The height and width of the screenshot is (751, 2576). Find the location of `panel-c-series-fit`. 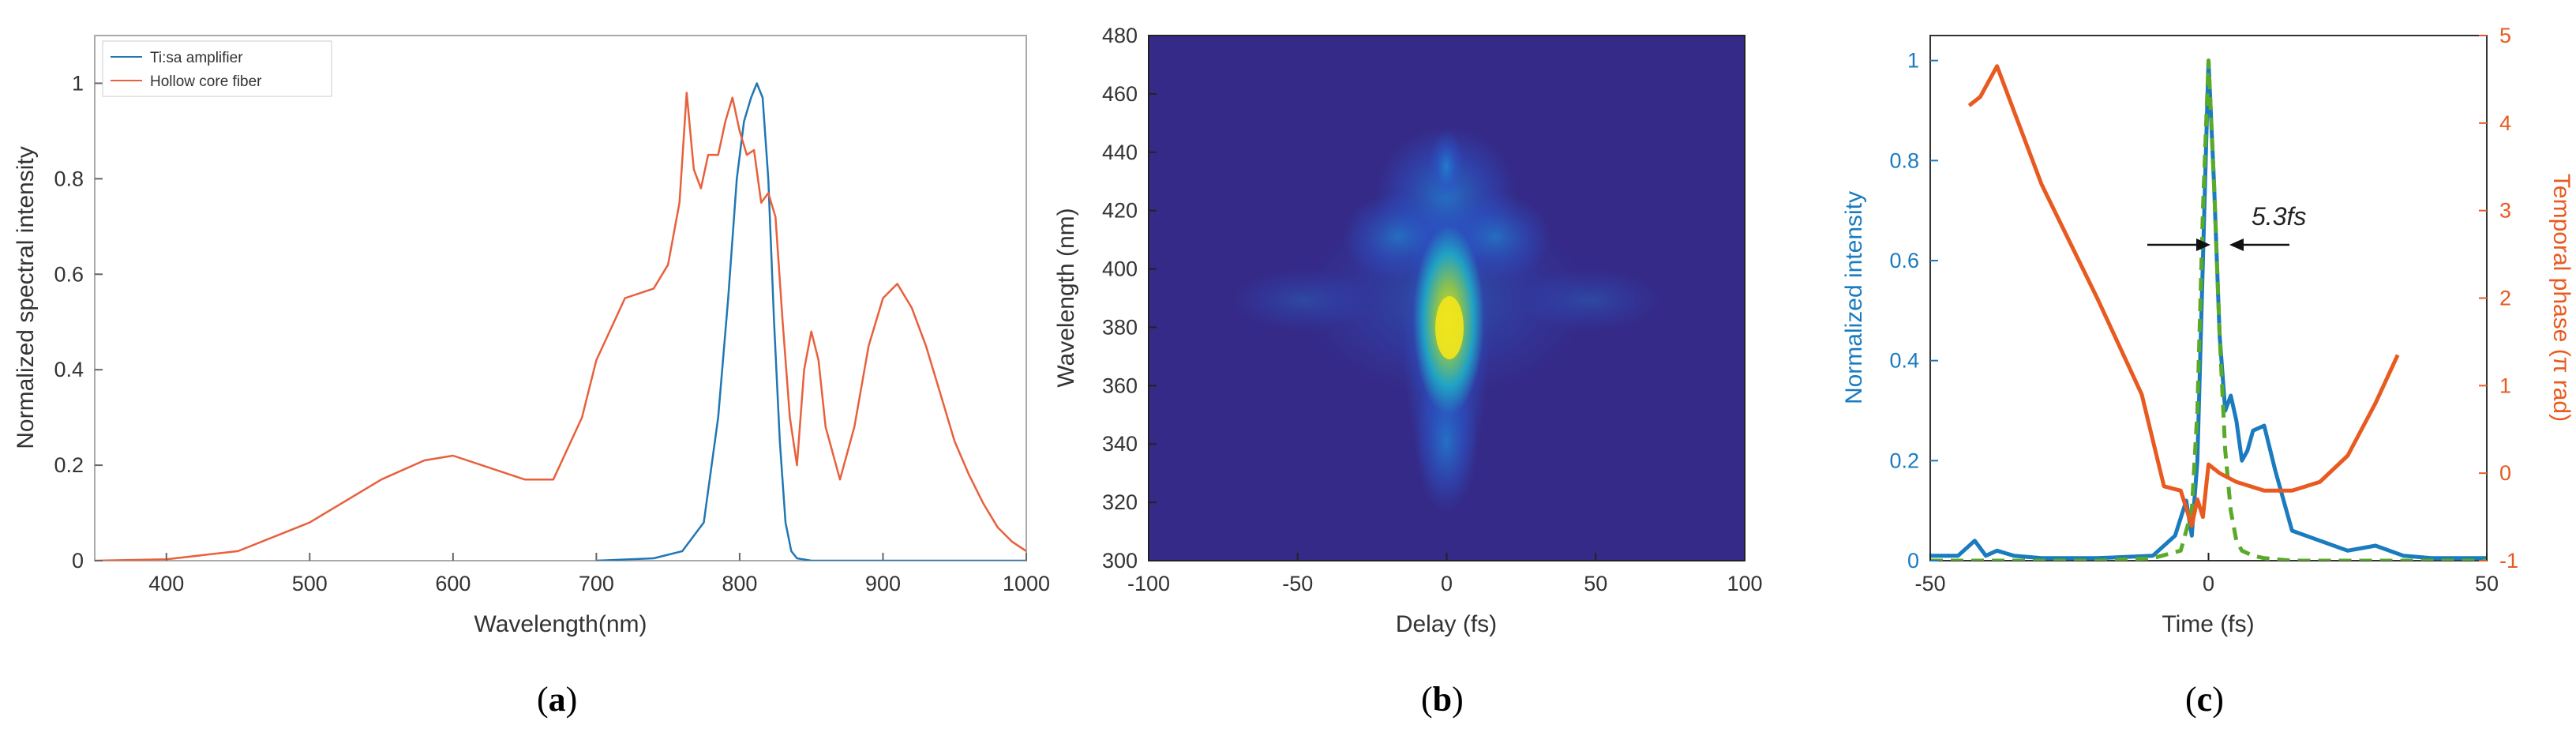

panel-c-series-fit is located at coordinates (2208, 309).